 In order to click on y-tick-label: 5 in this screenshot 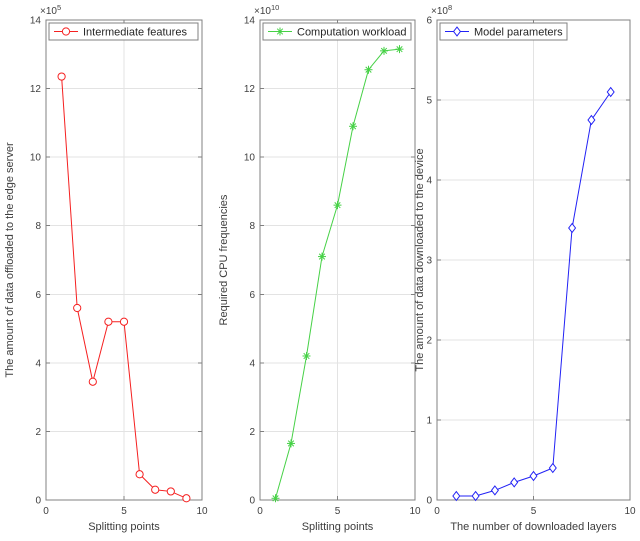, I will do `click(429, 101)`.